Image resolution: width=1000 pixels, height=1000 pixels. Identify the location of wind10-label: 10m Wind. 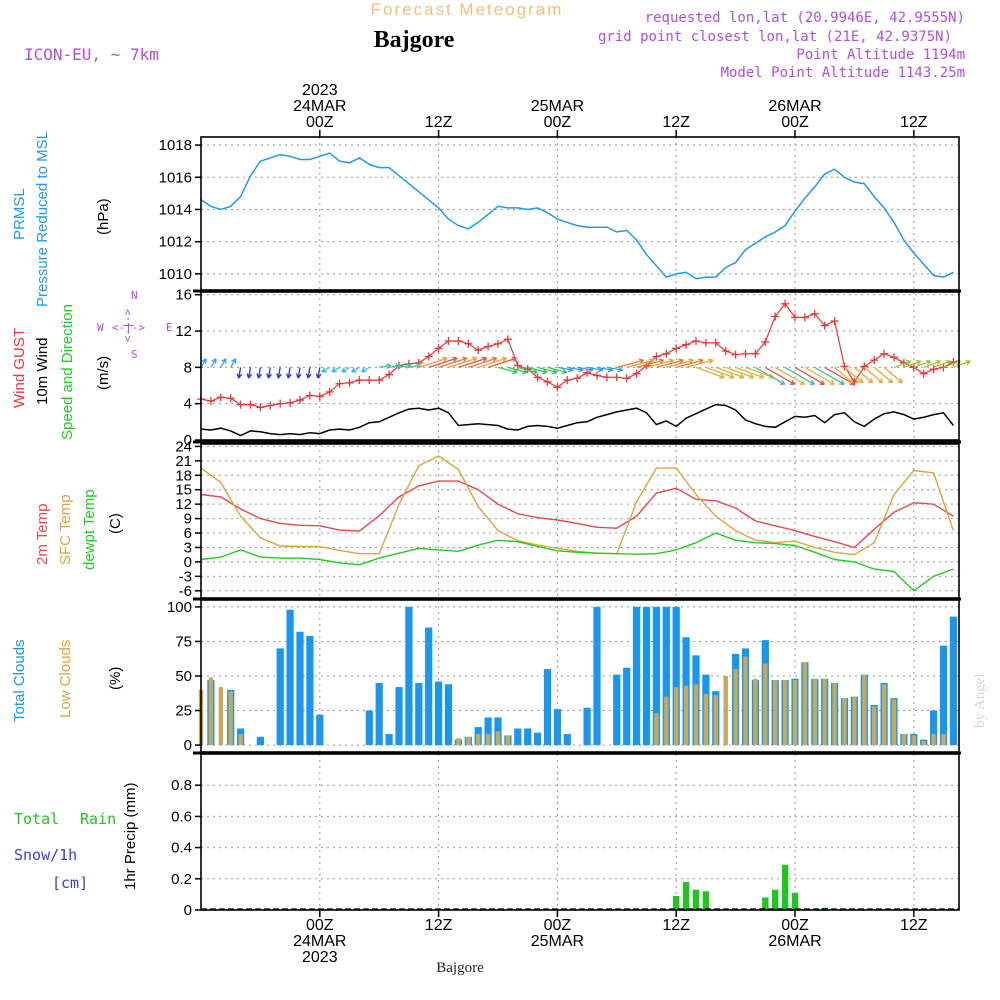
(42, 371).